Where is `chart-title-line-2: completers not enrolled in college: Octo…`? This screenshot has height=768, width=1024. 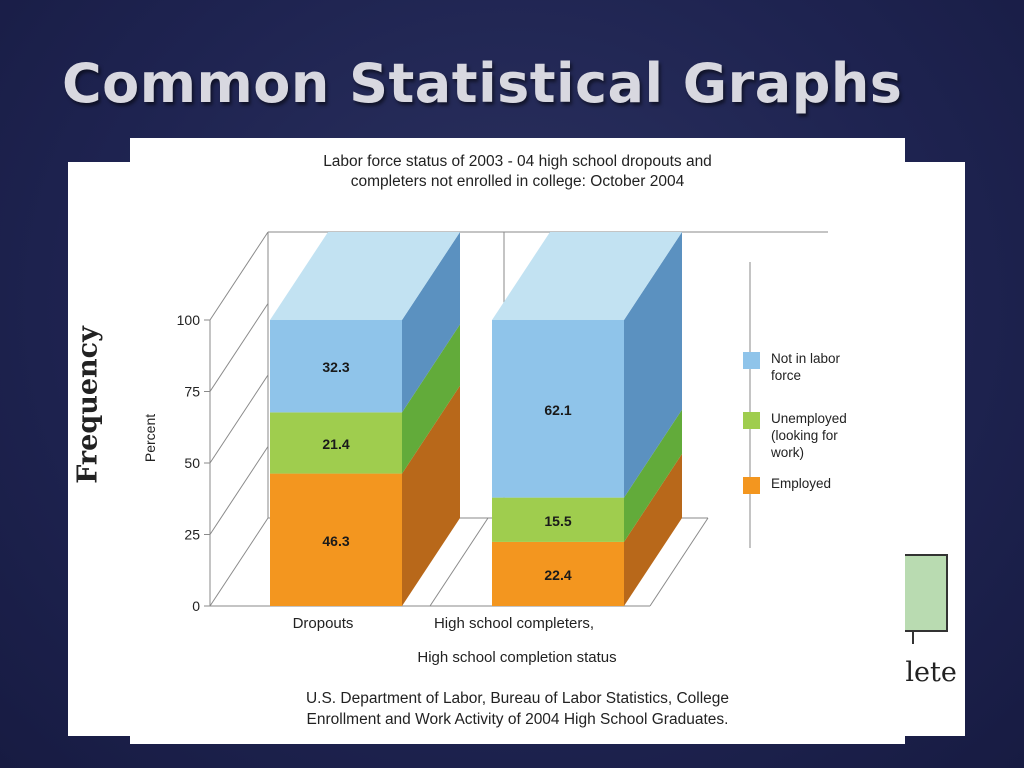
chart-title-line-2: completers not enrolled in college: Octo… is located at coordinates (517, 181).